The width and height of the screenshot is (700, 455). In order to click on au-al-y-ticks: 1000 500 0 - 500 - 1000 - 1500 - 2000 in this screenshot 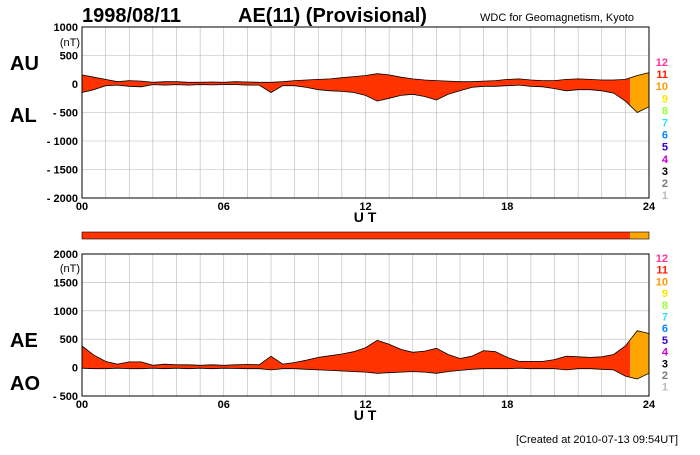, I will do `click(62, 113)`.